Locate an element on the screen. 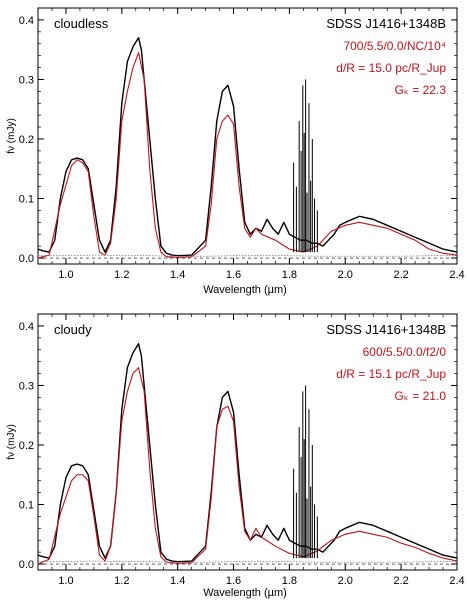  panel-top-object-name: SDSS J1416+1348B is located at coordinates (386, 23).